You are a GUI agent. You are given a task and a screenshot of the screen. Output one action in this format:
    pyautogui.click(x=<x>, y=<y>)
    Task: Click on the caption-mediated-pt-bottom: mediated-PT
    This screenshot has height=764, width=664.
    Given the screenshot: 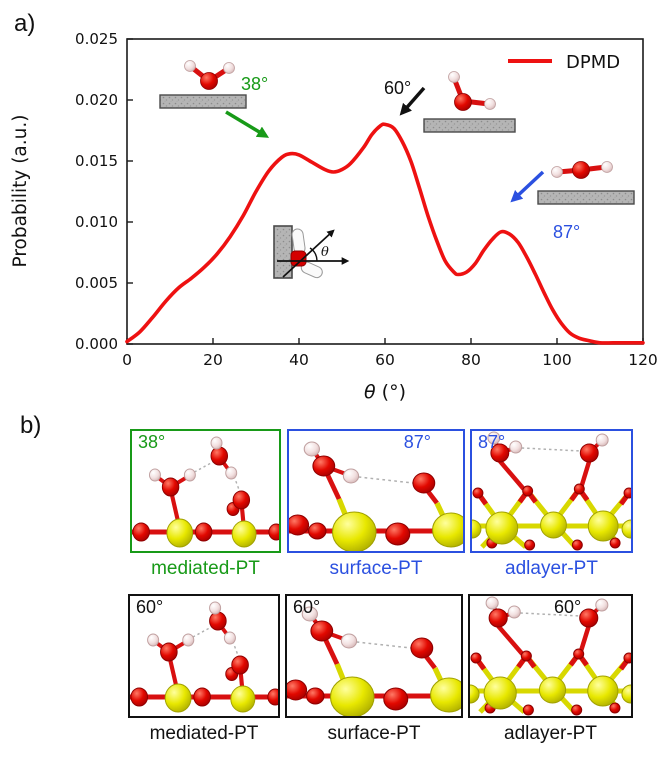 What is the action you would take?
    pyautogui.click(x=204, y=733)
    